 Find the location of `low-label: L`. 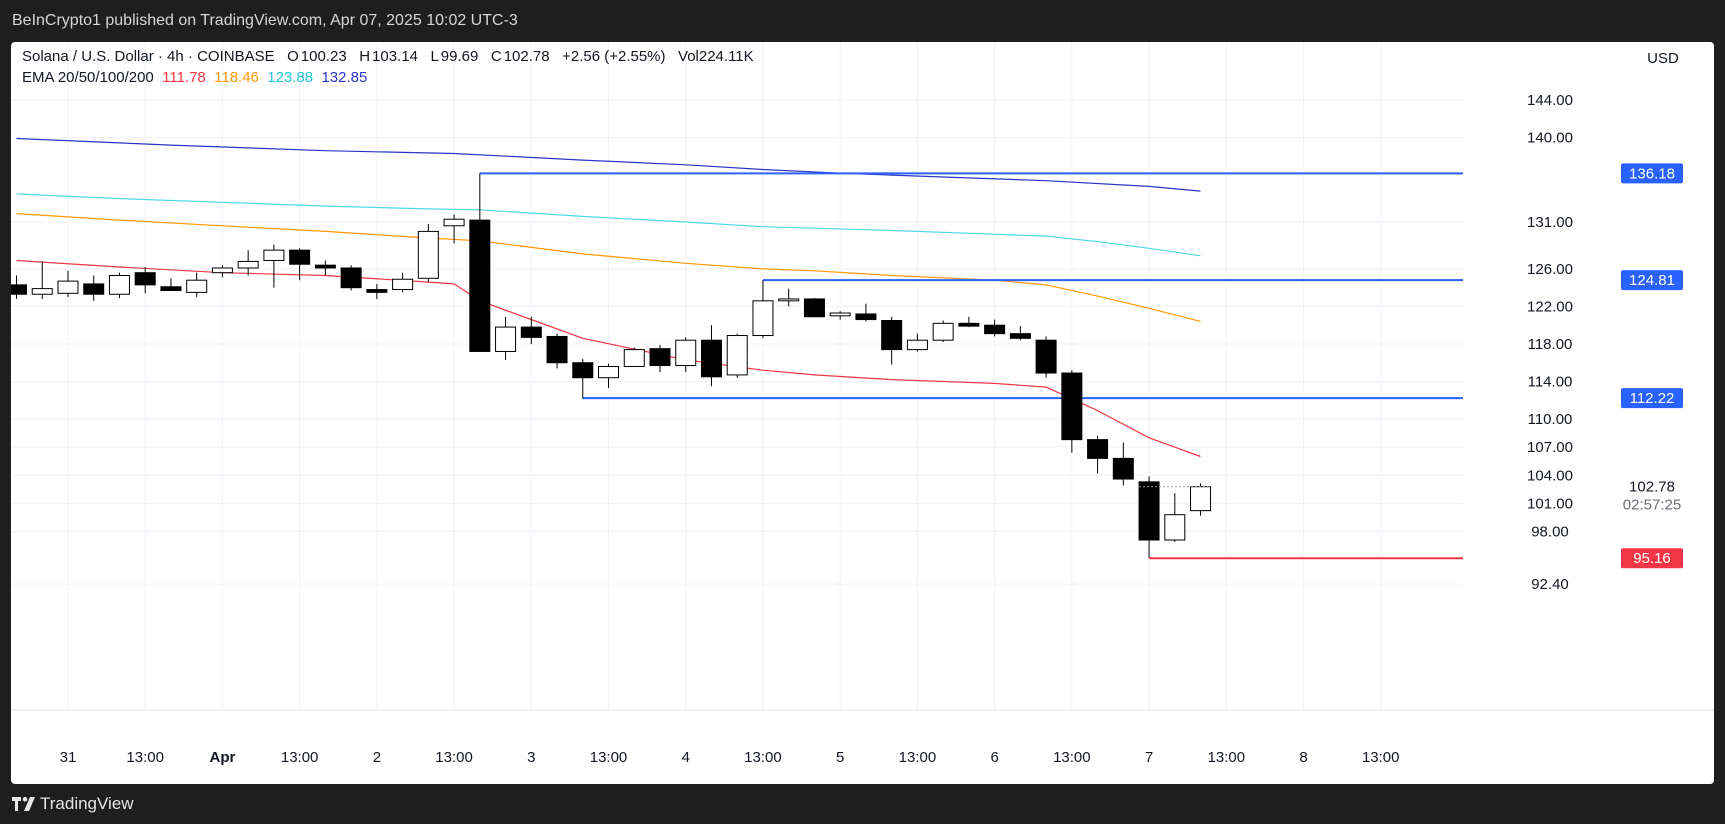

low-label: L is located at coordinates (434, 56).